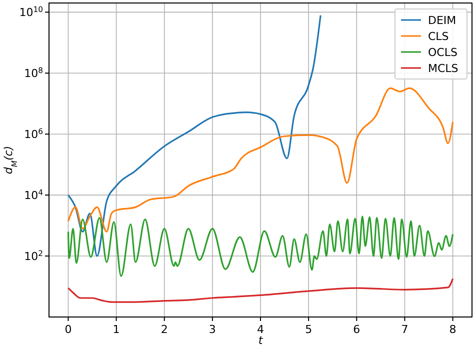 The width and height of the screenshot is (474, 347). I want to click on x-tick-label: 6, so click(356, 329).